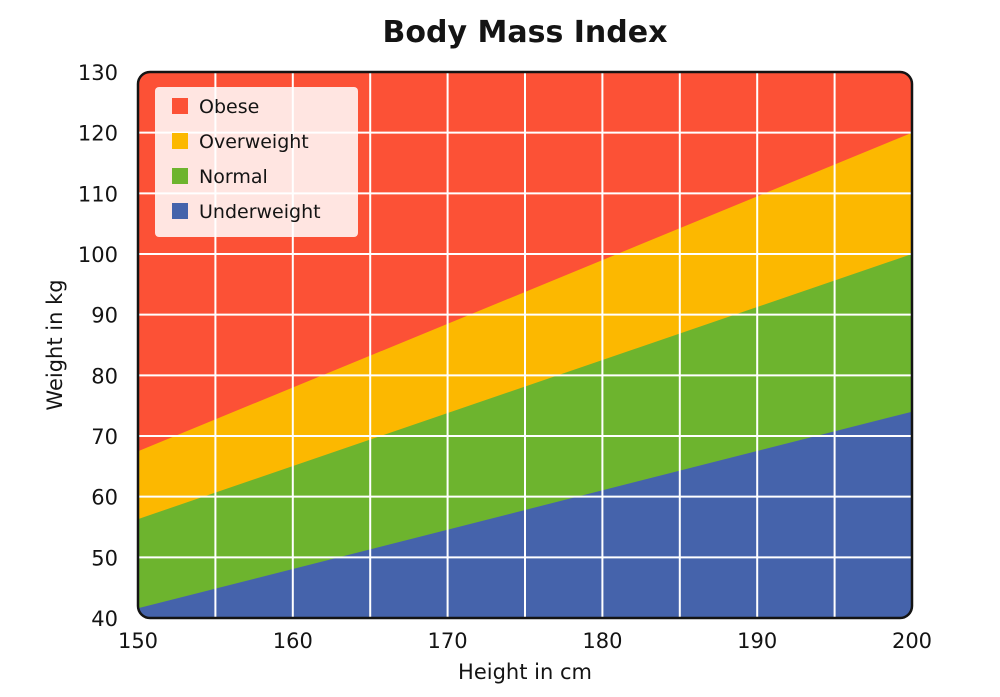 This screenshot has width=1000, height=697. What do you see at coordinates (98, 346) in the screenshot?
I see `y-axis-ticks: 40 50 60 70 80 90 100 110 120 130` at bounding box center [98, 346].